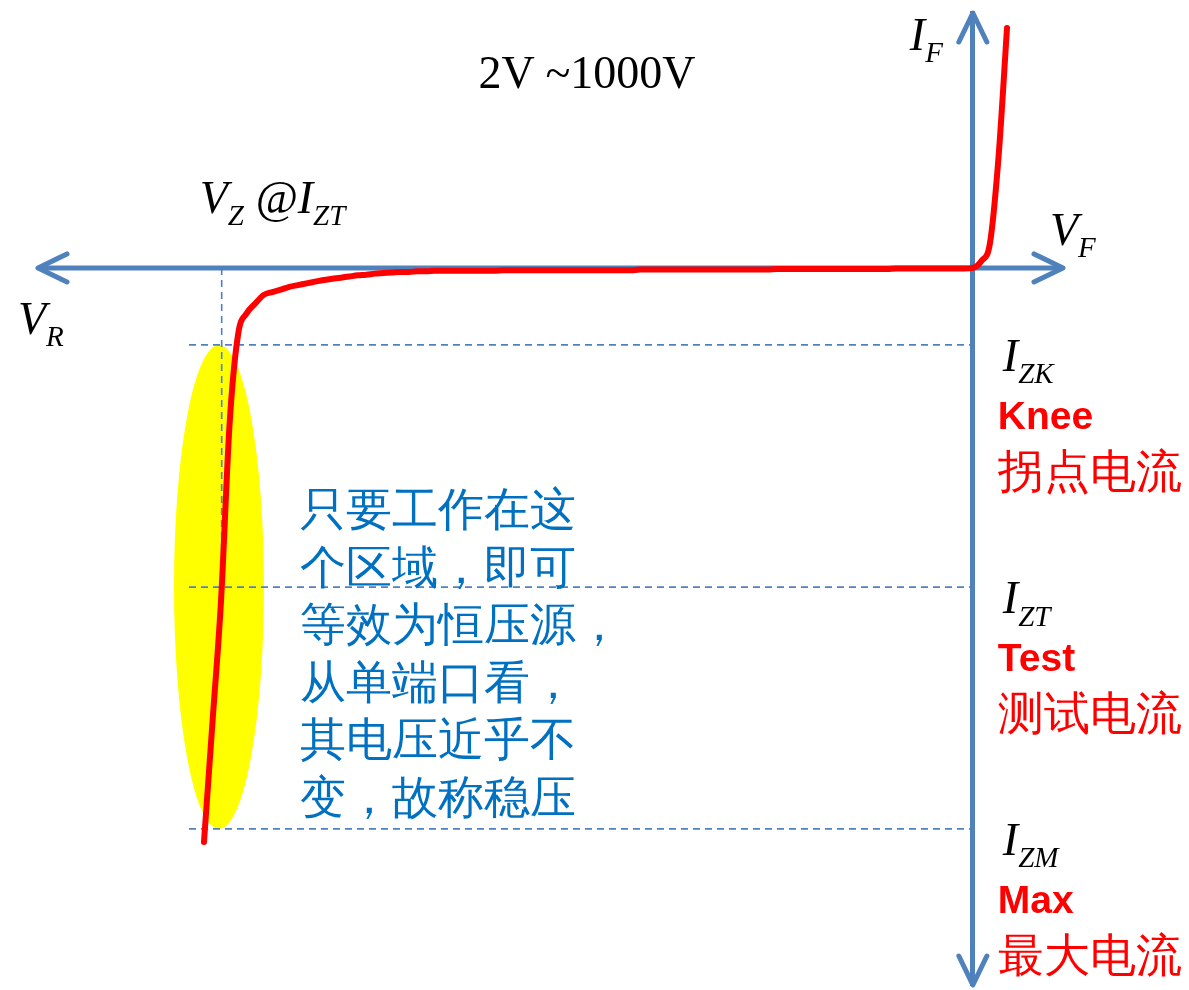 The height and width of the screenshot is (990, 1189). I want to click on chart-title: 2V ~1000V, so click(587, 72).